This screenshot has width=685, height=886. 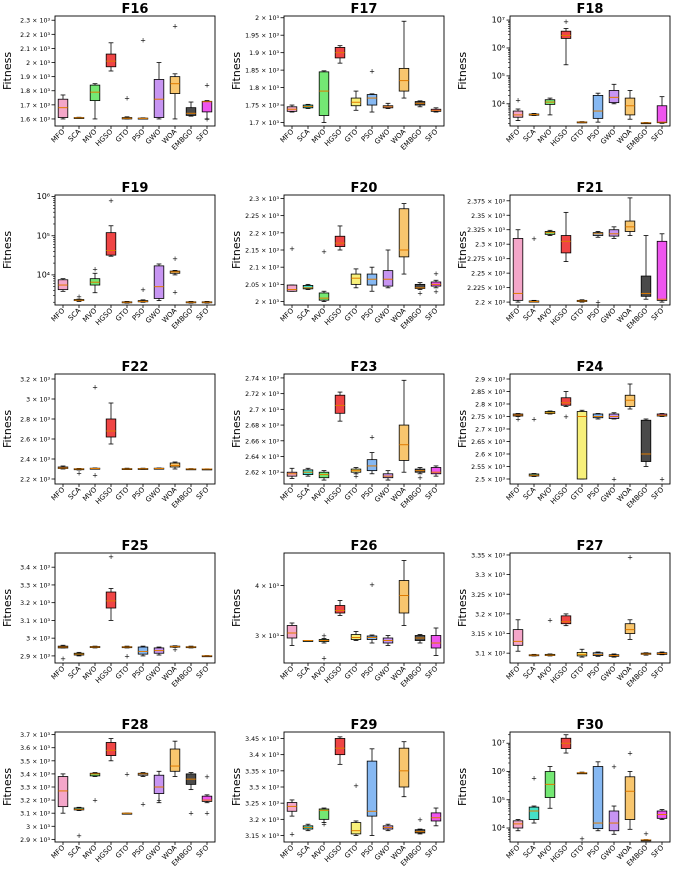 I want to click on y-tick-label: 2.74 × 10³, so click(x=262, y=378).